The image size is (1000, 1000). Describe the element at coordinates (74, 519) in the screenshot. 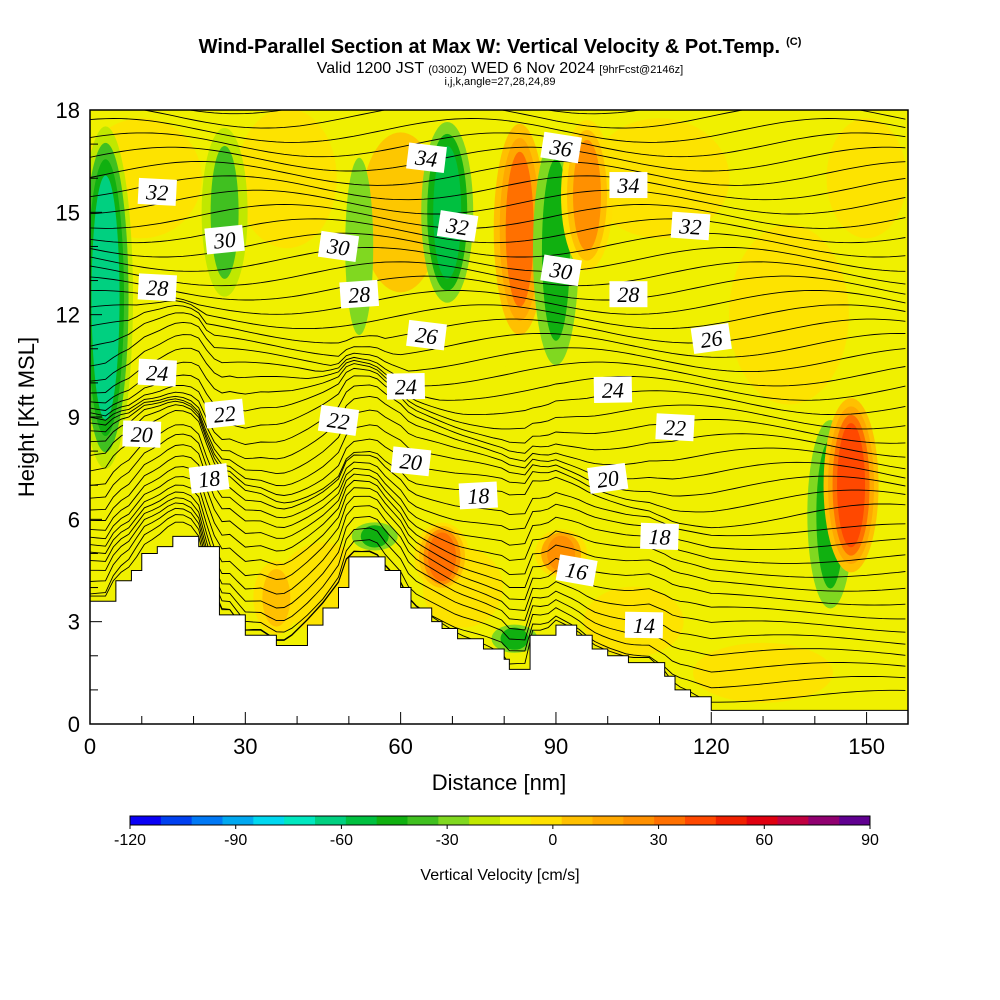

I see `y-tick-label: 6` at that location.